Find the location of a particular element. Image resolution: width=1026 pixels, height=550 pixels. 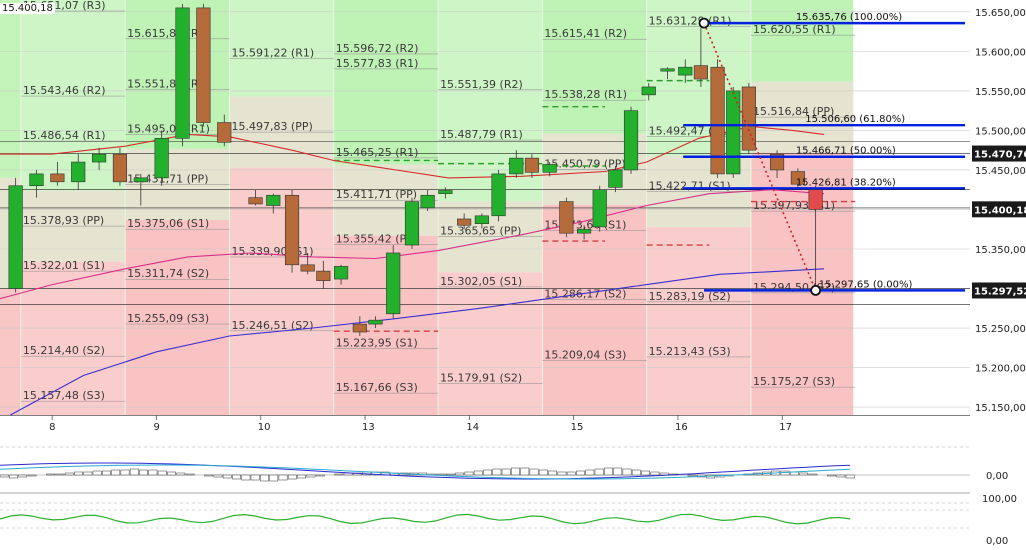

rsi-axis-top: 100,00 is located at coordinates (999, 499).